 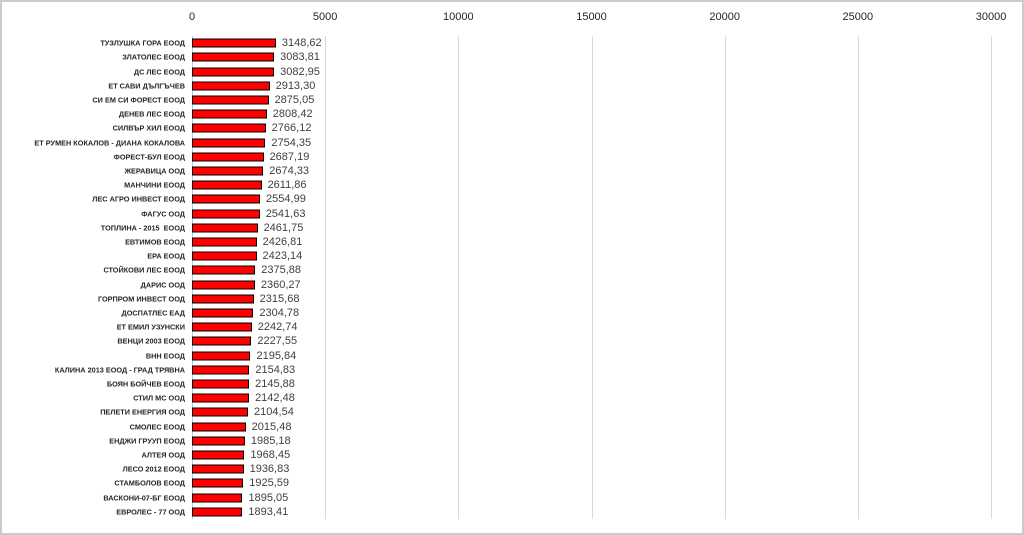 What do you see at coordinates (142, 412) in the screenshot?
I see `category-label: ПЕЛЕТИ ЕНЕРГИЯ ООД` at bounding box center [142, 412].